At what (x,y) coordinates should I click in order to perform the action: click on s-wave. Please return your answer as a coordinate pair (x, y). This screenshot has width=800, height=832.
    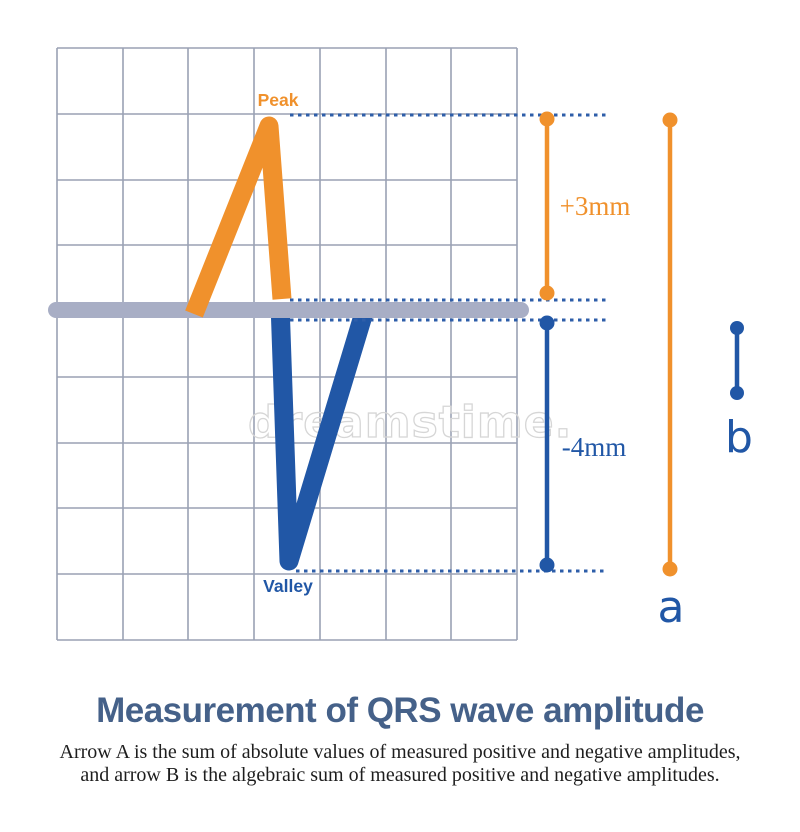
    Looking at the image, I should click on (323, 436).